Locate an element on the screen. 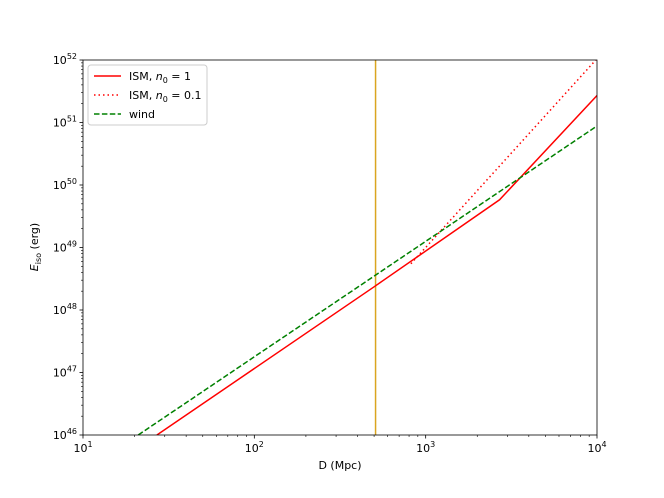 The image size is (664, 498). legend-label: wind is located at coordinates (142, 114).